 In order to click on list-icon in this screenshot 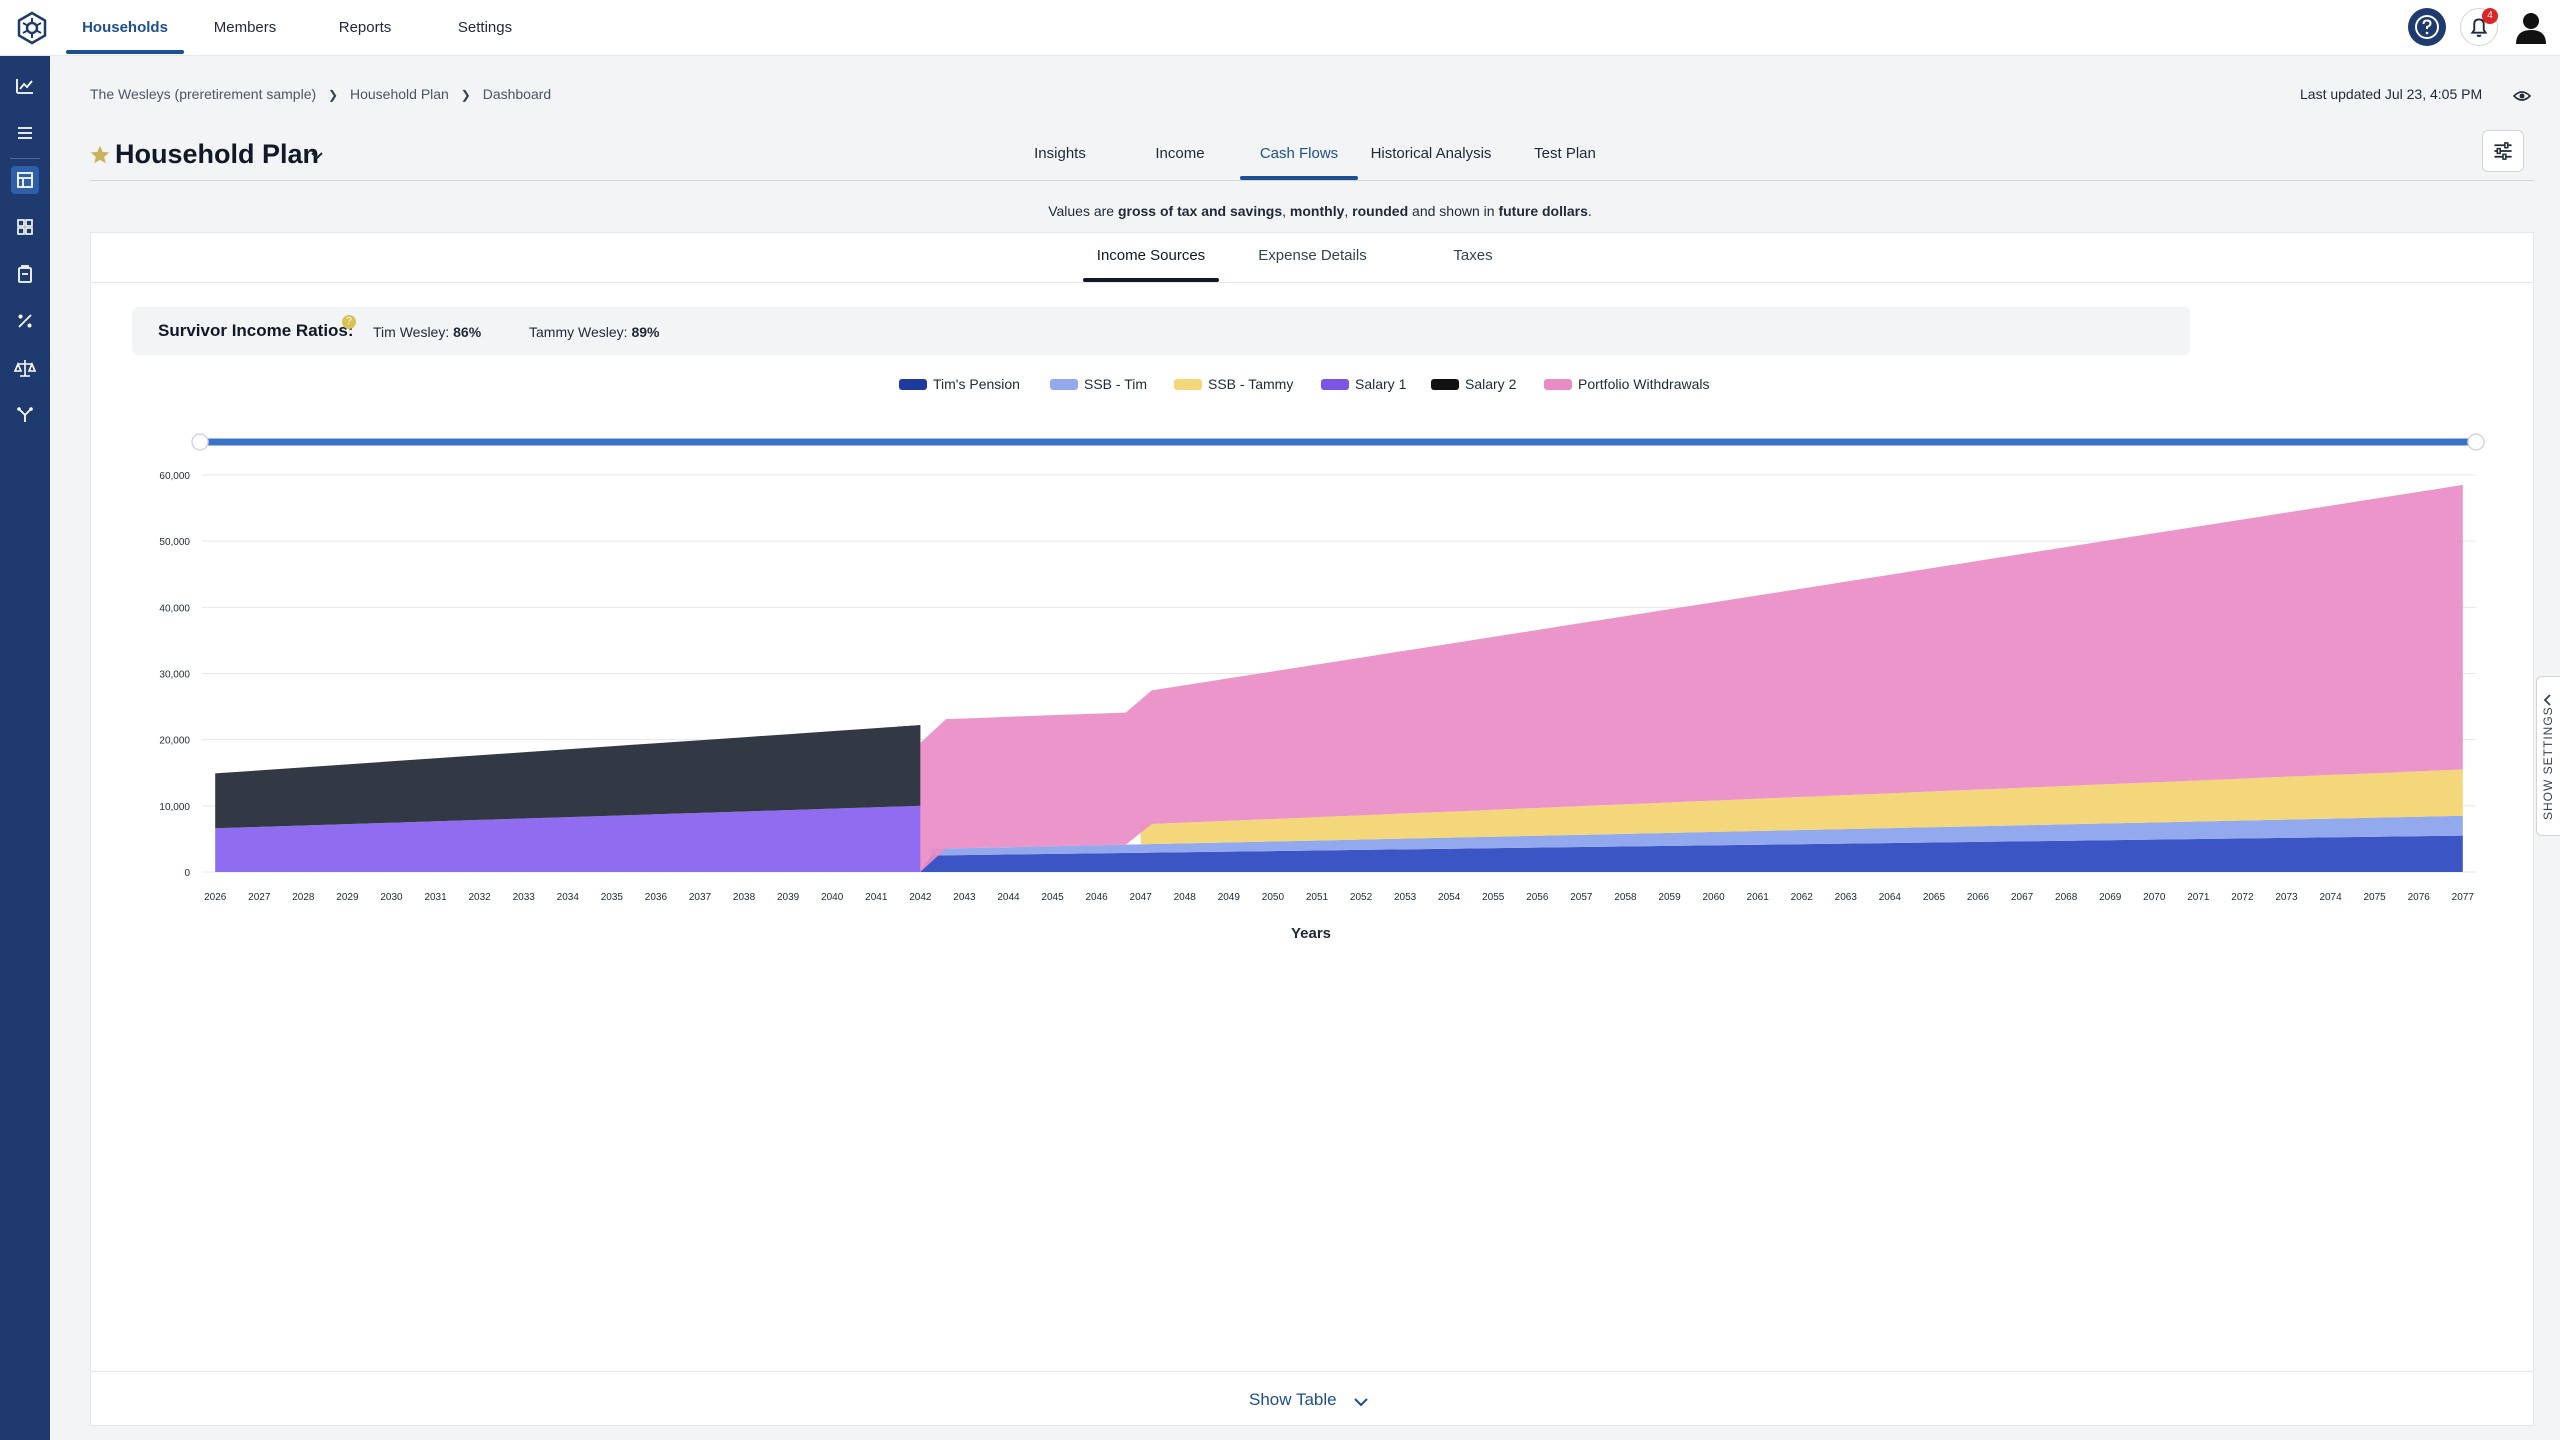, I will do `click(25, 133)`.